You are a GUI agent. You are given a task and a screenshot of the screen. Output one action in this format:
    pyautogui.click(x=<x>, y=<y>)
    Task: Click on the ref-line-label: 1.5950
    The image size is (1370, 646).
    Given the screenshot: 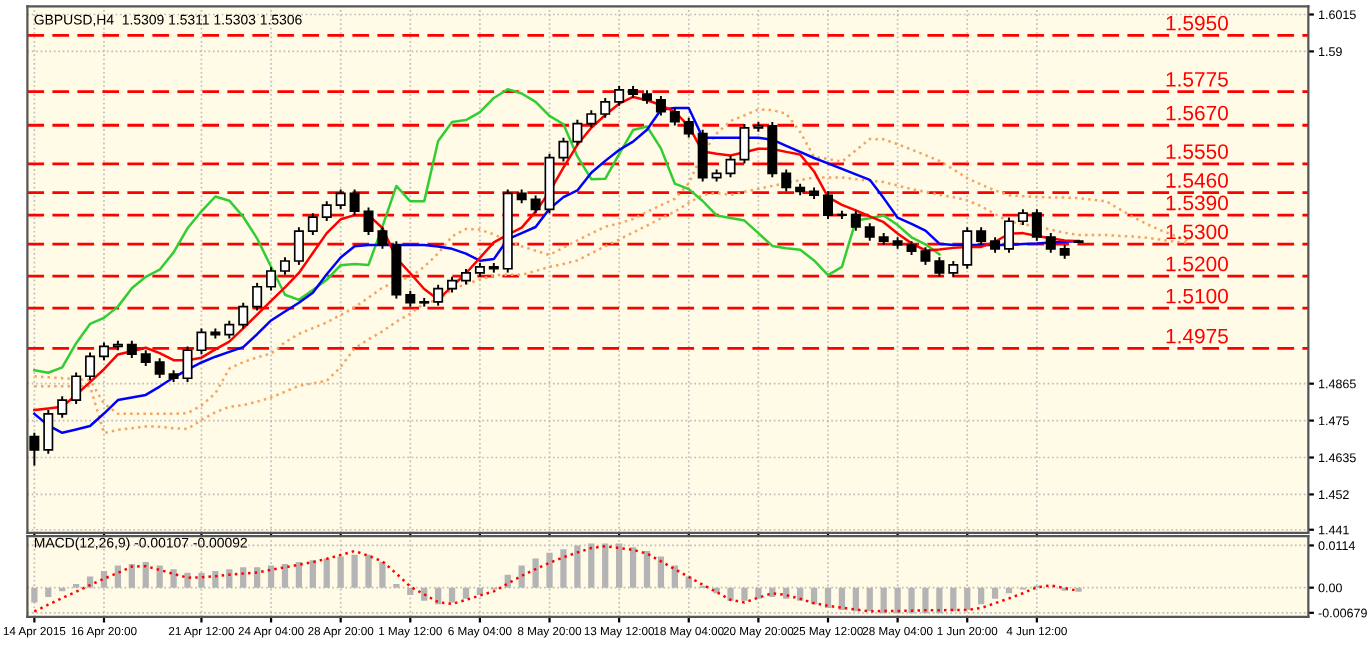 What is the action you would take?
    pyautogui.click(x=1197, y=23)
    